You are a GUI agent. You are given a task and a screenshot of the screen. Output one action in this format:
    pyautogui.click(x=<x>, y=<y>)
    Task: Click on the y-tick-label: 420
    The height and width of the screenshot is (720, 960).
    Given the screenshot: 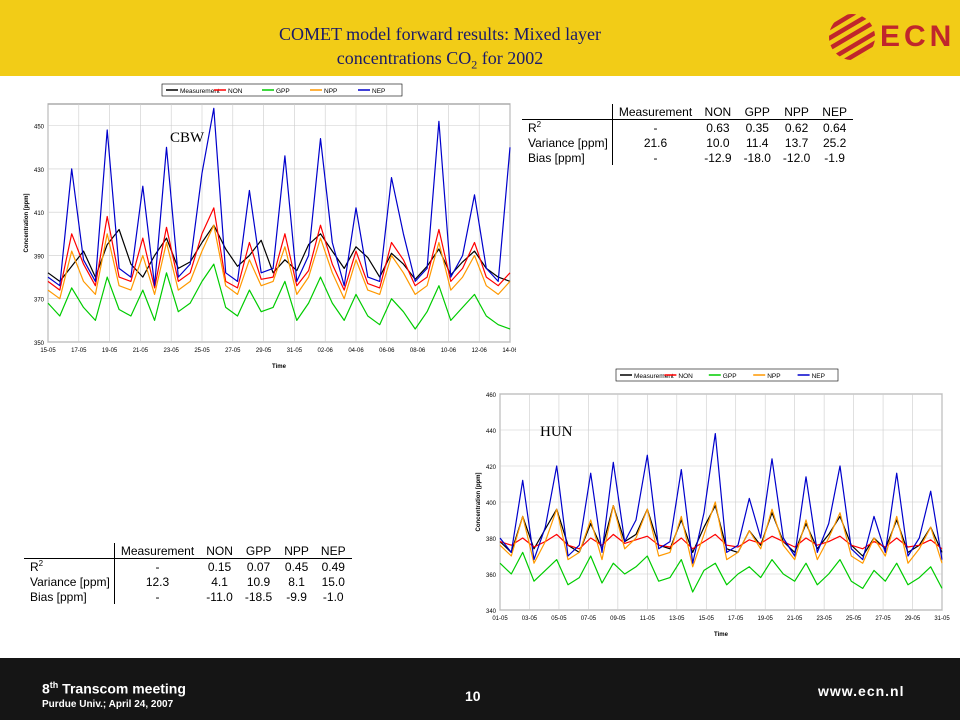 What is the action you would take?
    pyautogui.click(x=491, y=468)
    